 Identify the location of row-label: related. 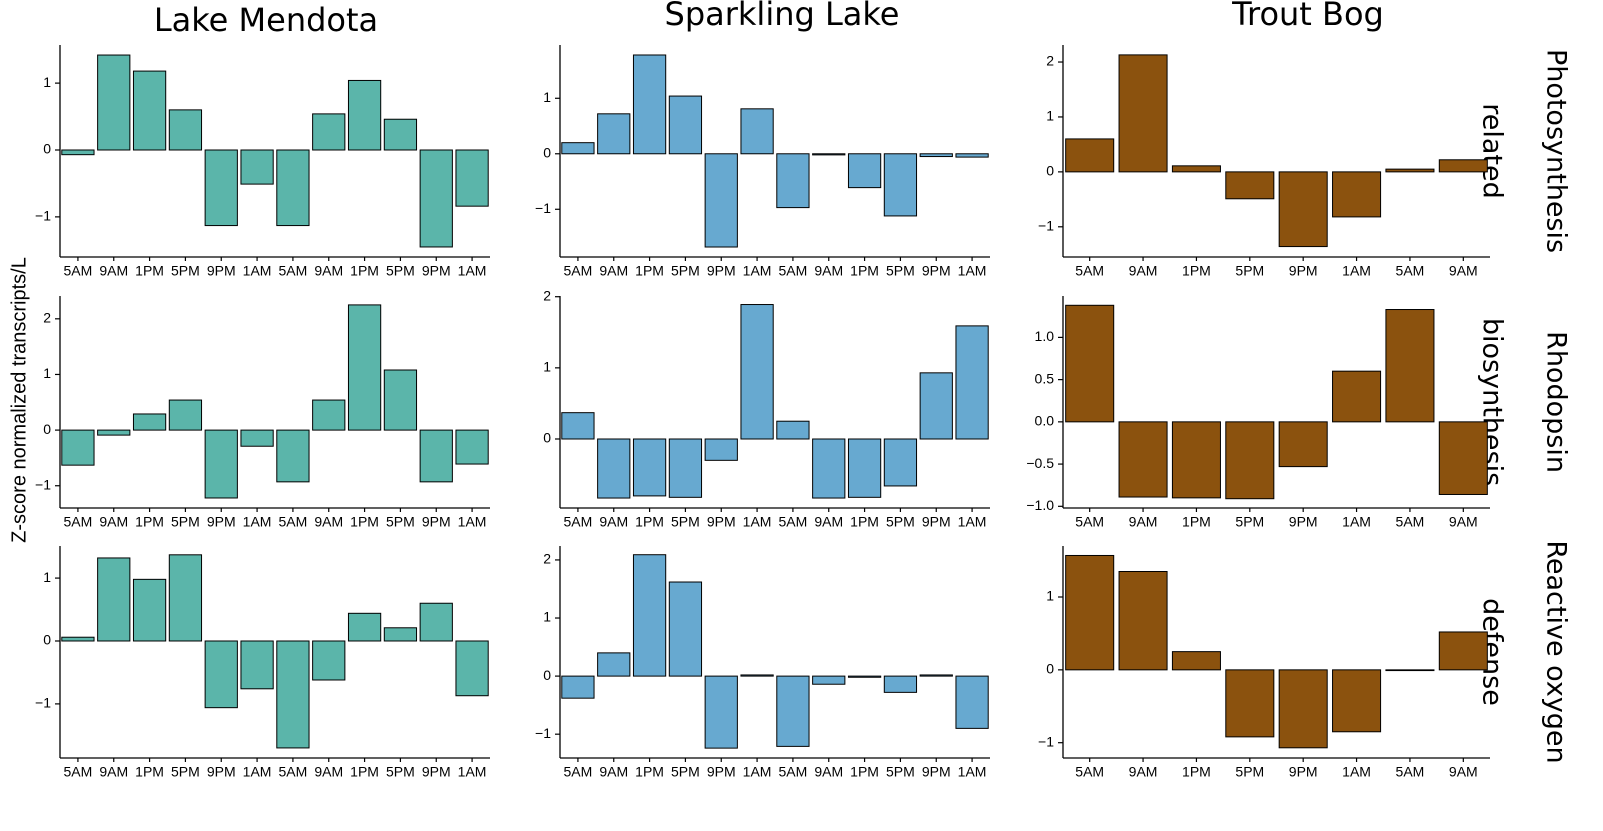
(1492, 151).